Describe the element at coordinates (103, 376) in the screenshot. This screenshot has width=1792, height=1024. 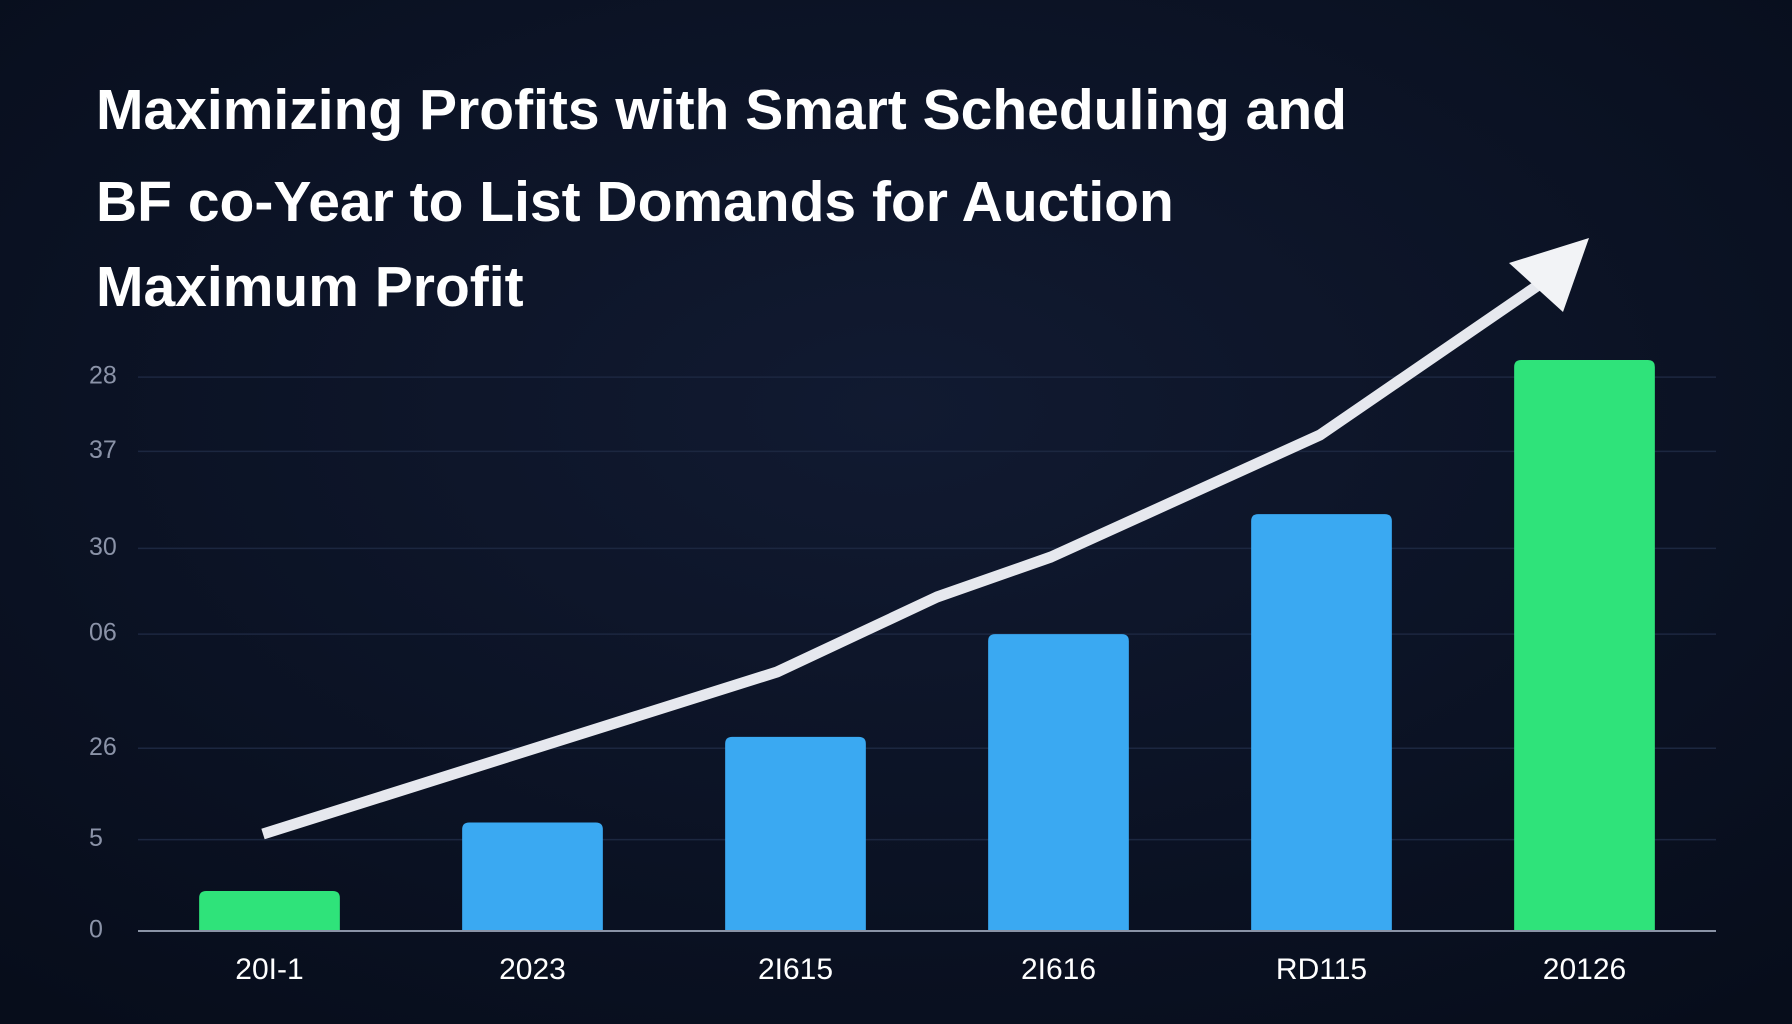
I see `y-tick-label: 28` at that location.